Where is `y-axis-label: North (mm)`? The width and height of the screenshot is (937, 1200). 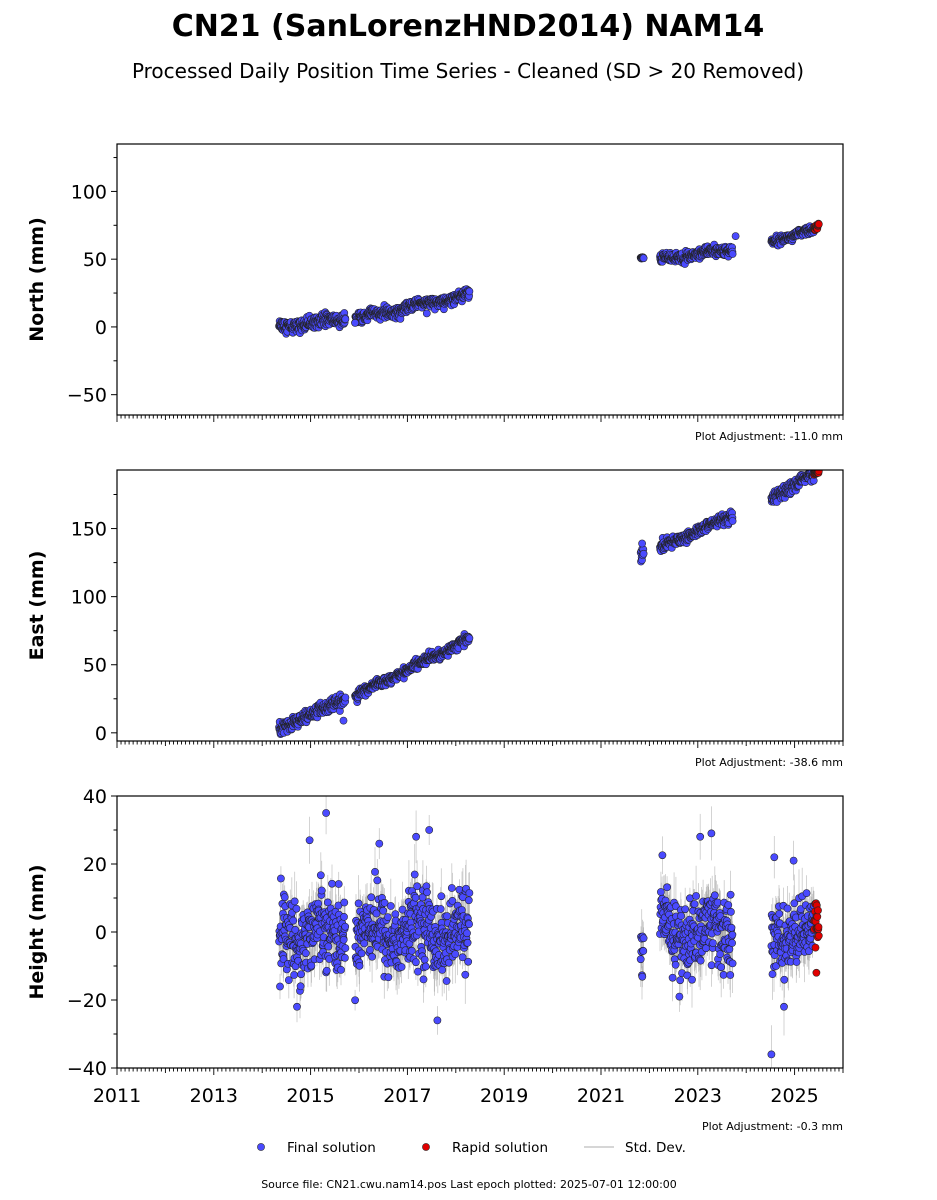
y-axis-label: North (mm) is located at coordinates (37, 279).